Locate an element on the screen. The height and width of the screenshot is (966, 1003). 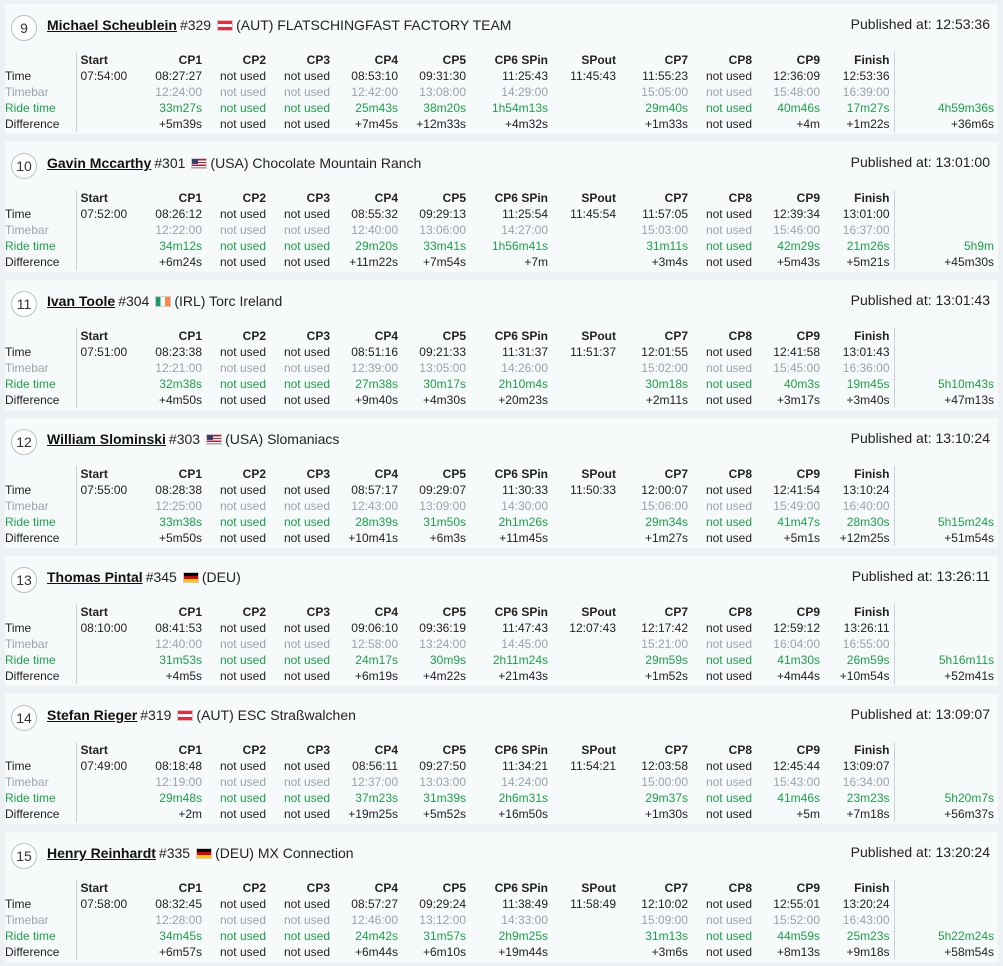
rider-name-link: Henry Reinhardt is located at coordinates (101, 853).